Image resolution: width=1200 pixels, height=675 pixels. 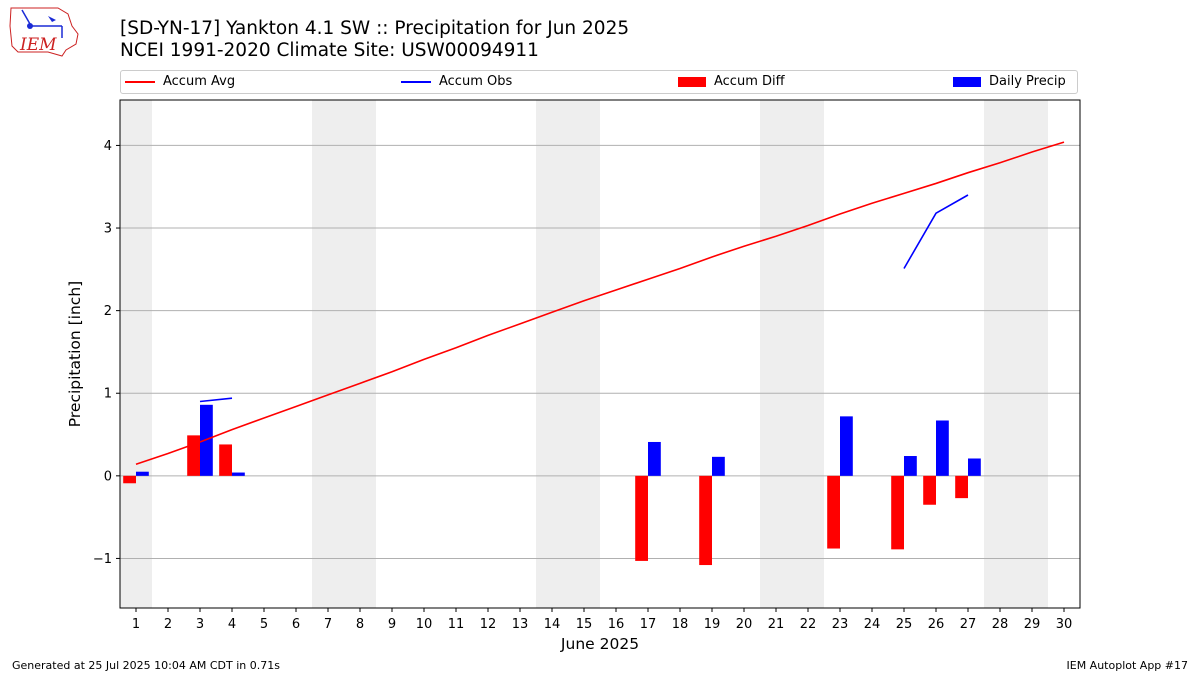 I want to click on legend-item-accum-avg: Accum Avg, so click(x=180, y=81).